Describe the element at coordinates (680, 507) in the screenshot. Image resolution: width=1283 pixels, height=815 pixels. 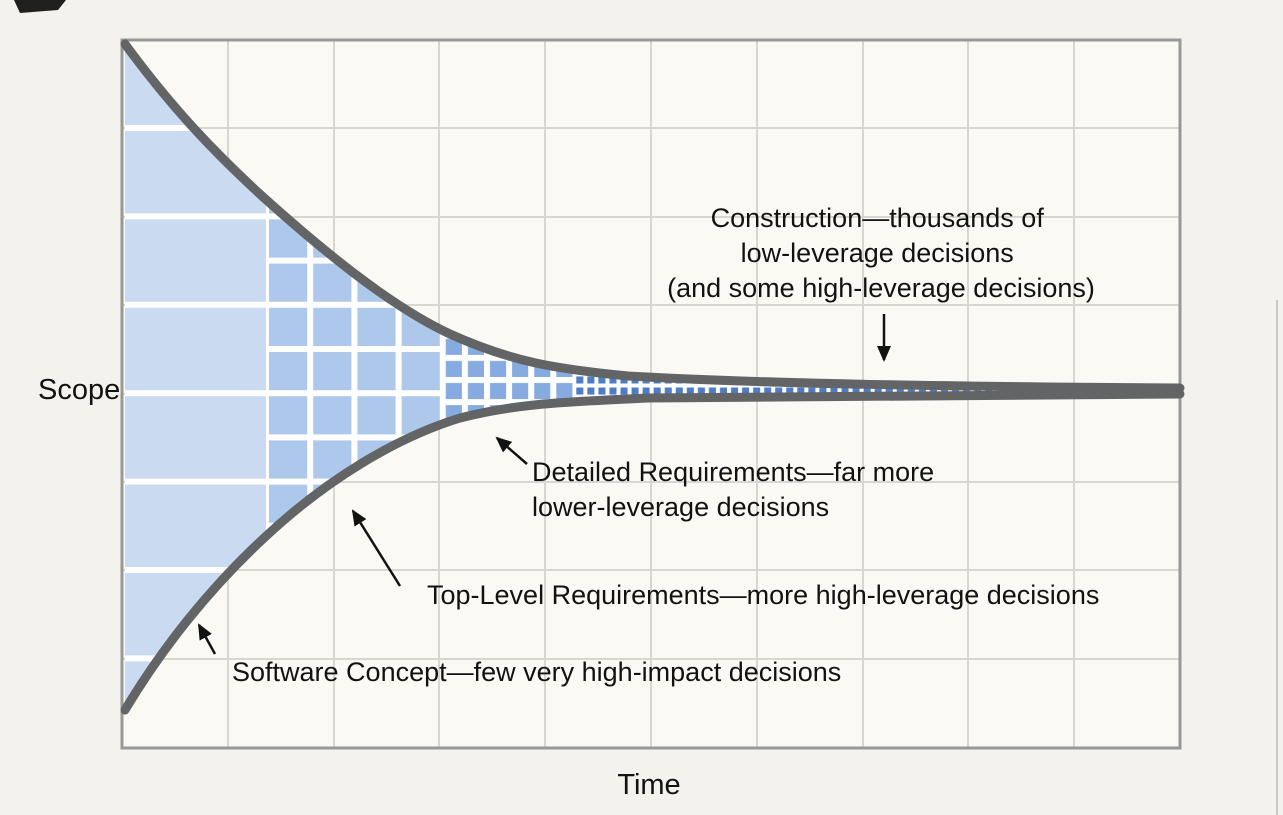
I see `detailed-requirements-label-line2: lower-leverage decisions` at that location.